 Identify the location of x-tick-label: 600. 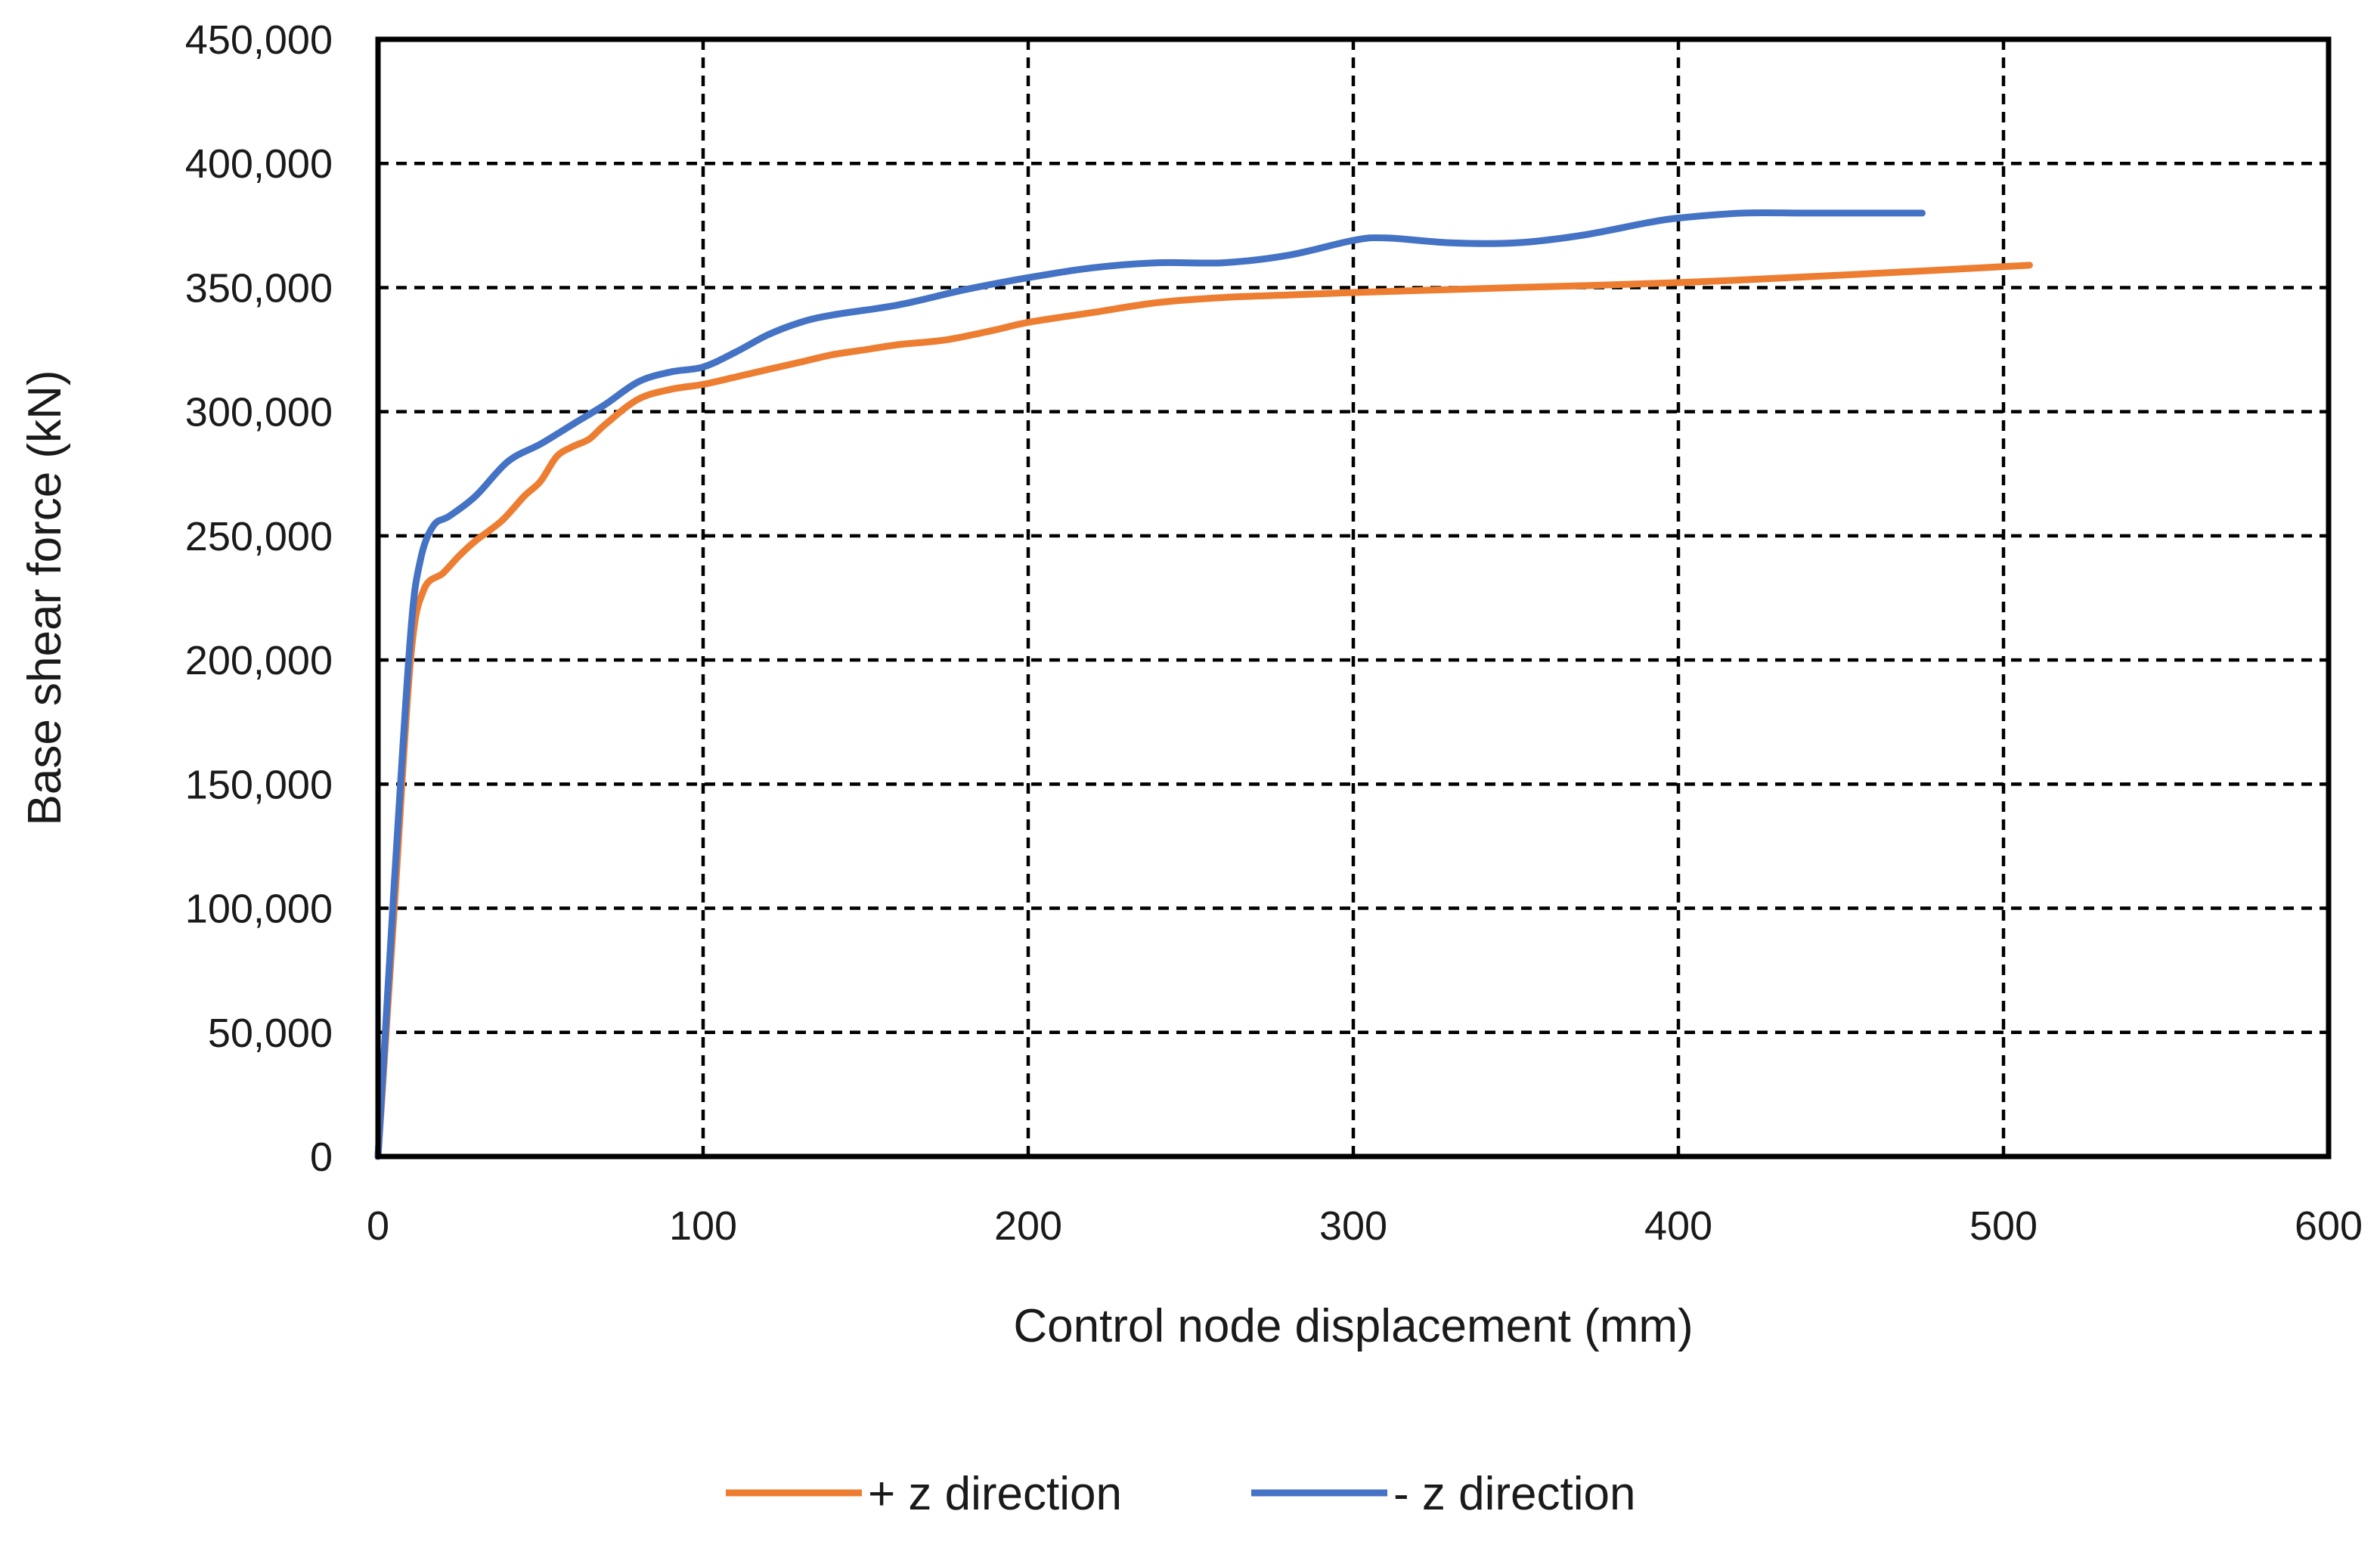
(2329, 1226).